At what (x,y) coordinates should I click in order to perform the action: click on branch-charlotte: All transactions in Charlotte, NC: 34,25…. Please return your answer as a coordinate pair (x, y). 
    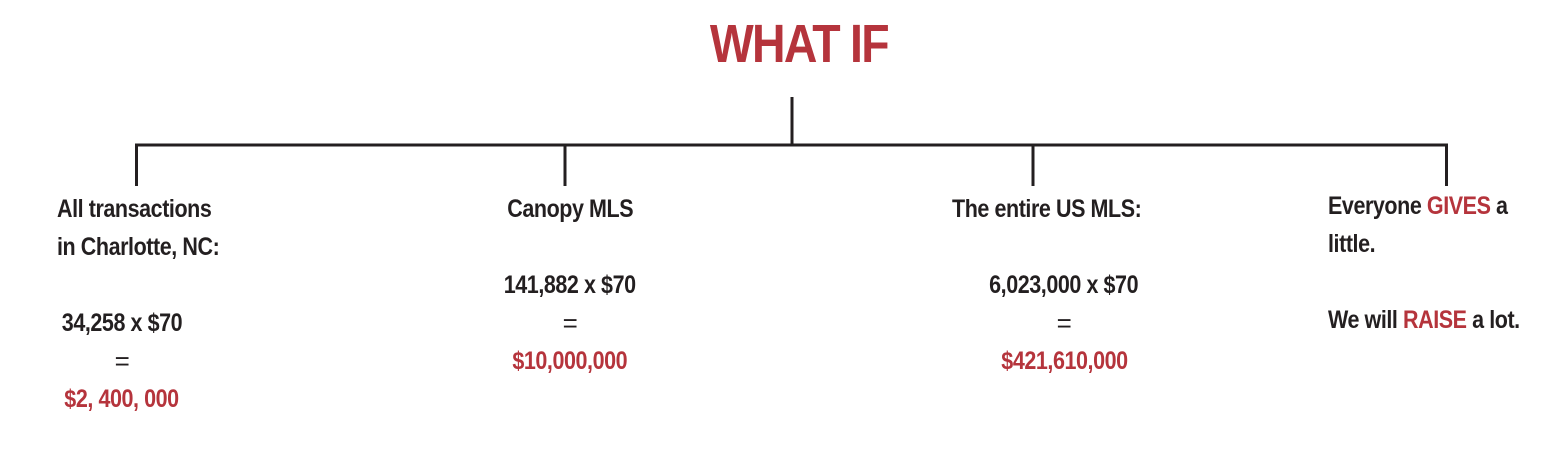
    Looking at the image, I should click on (151, 301).